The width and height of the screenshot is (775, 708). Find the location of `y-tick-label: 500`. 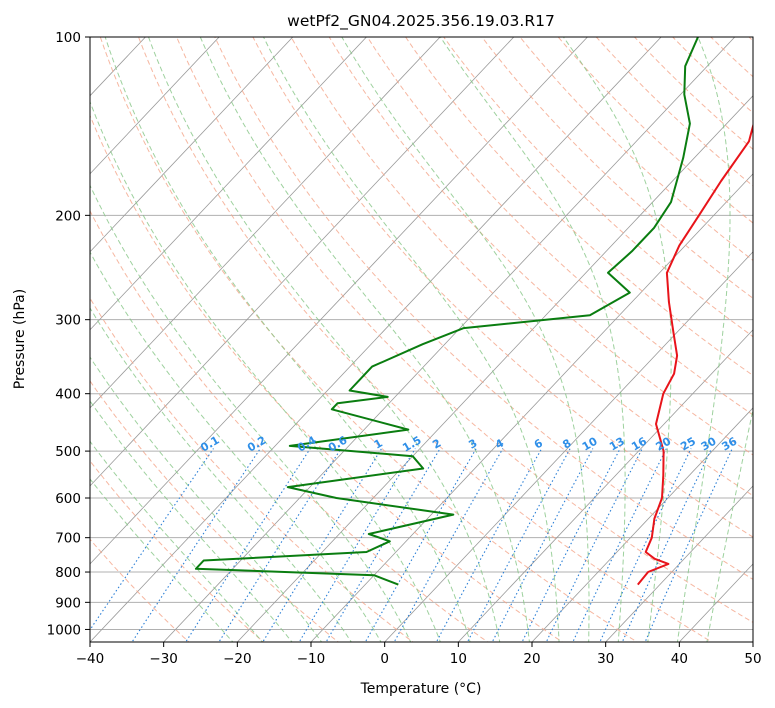

y-tick-label: 500 is located at coordinates (68, 452).